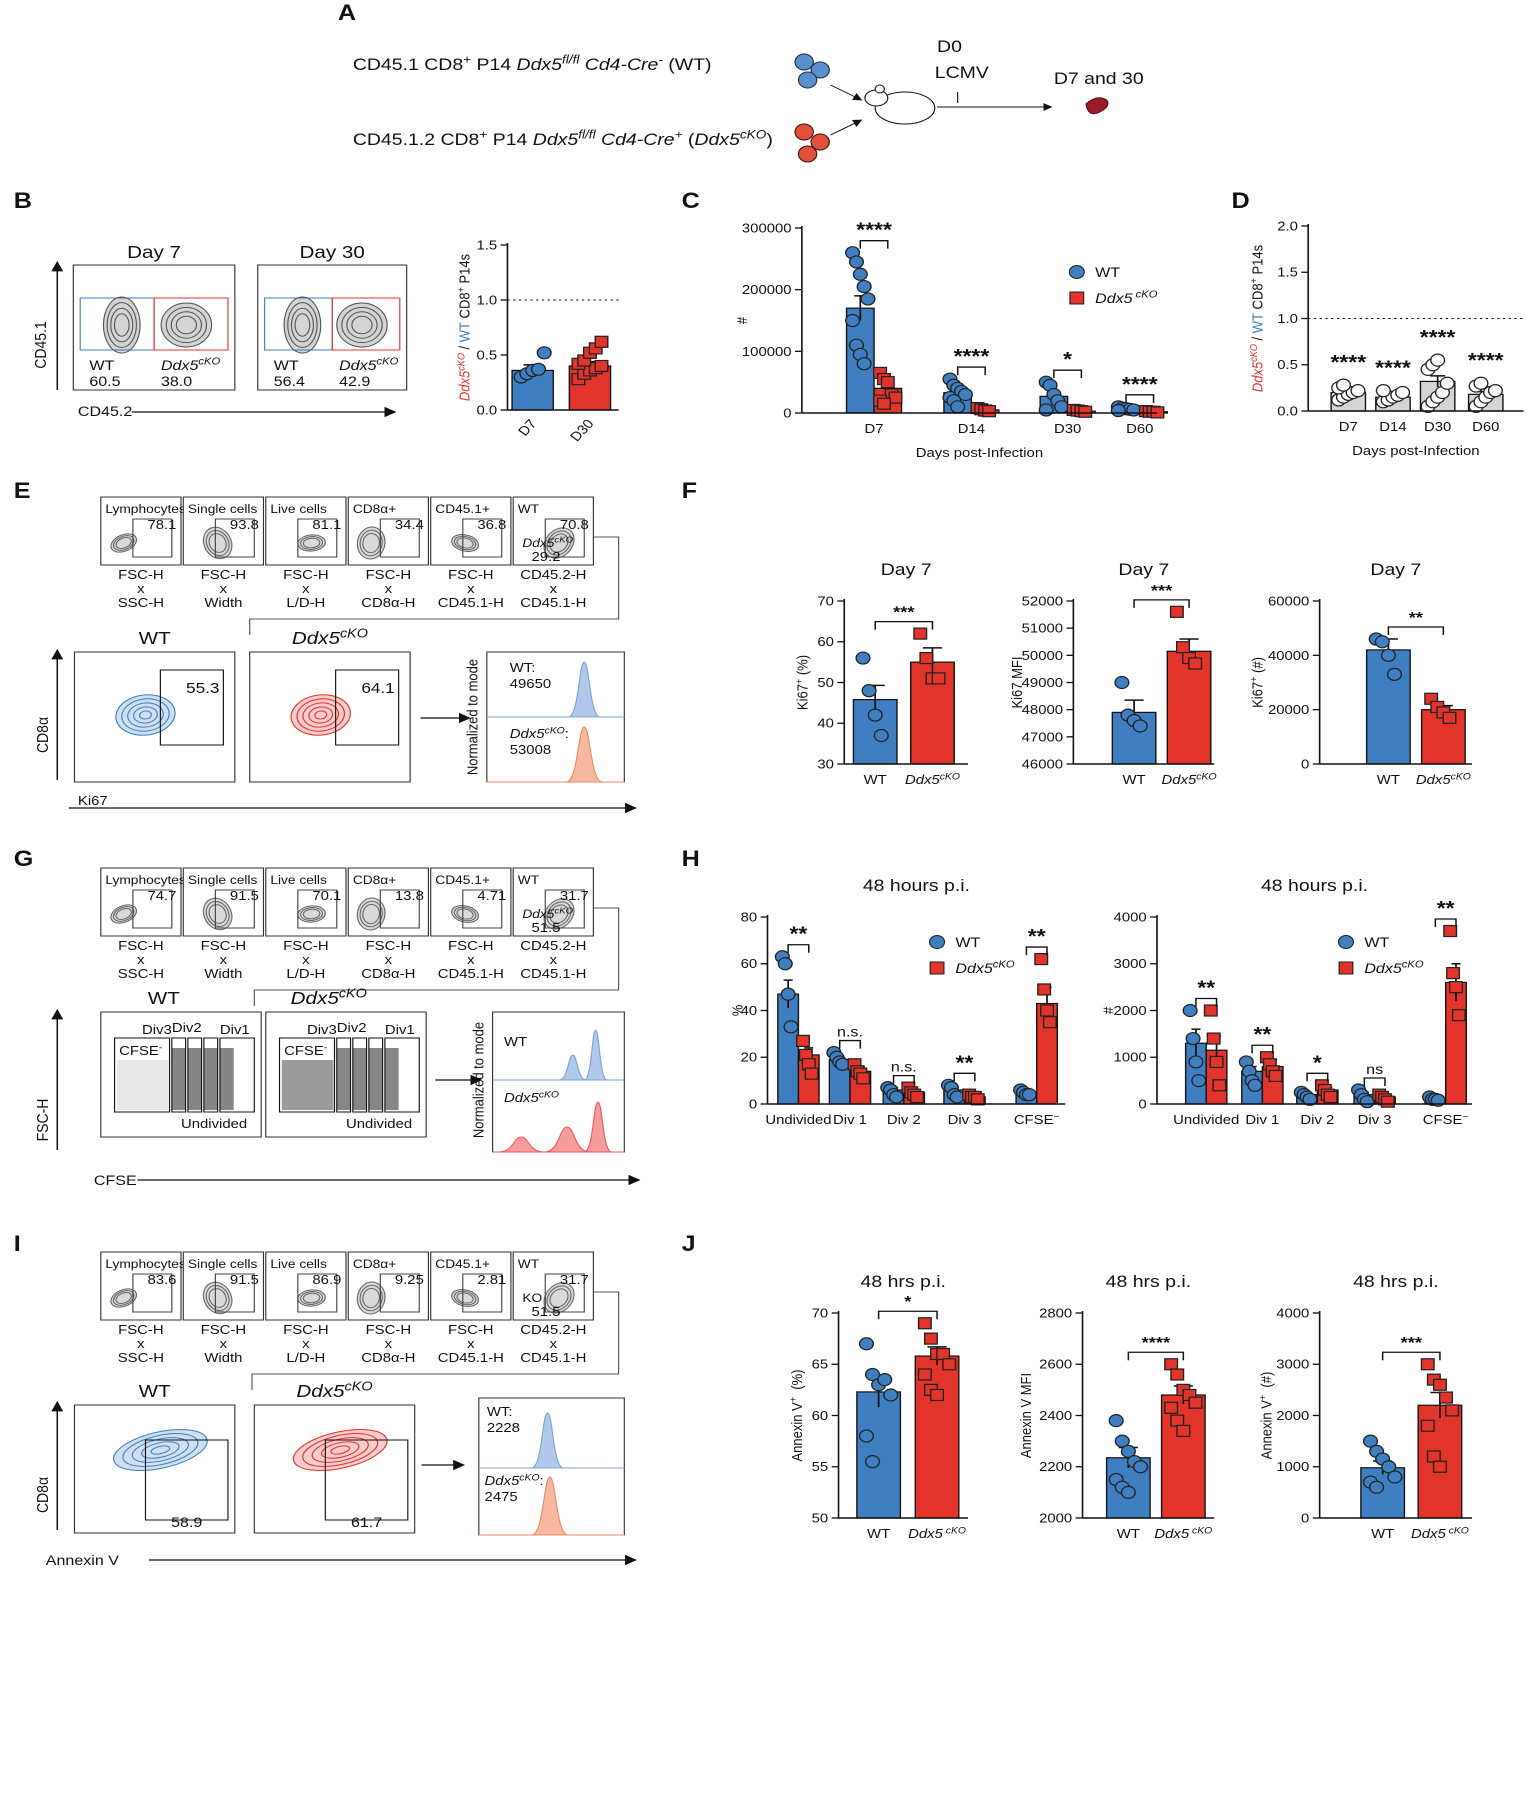  What do you see at coordinates (1156, 1342) in the screenshot?
I see `sig-label: ****` at bounding box center [1156, 1342].